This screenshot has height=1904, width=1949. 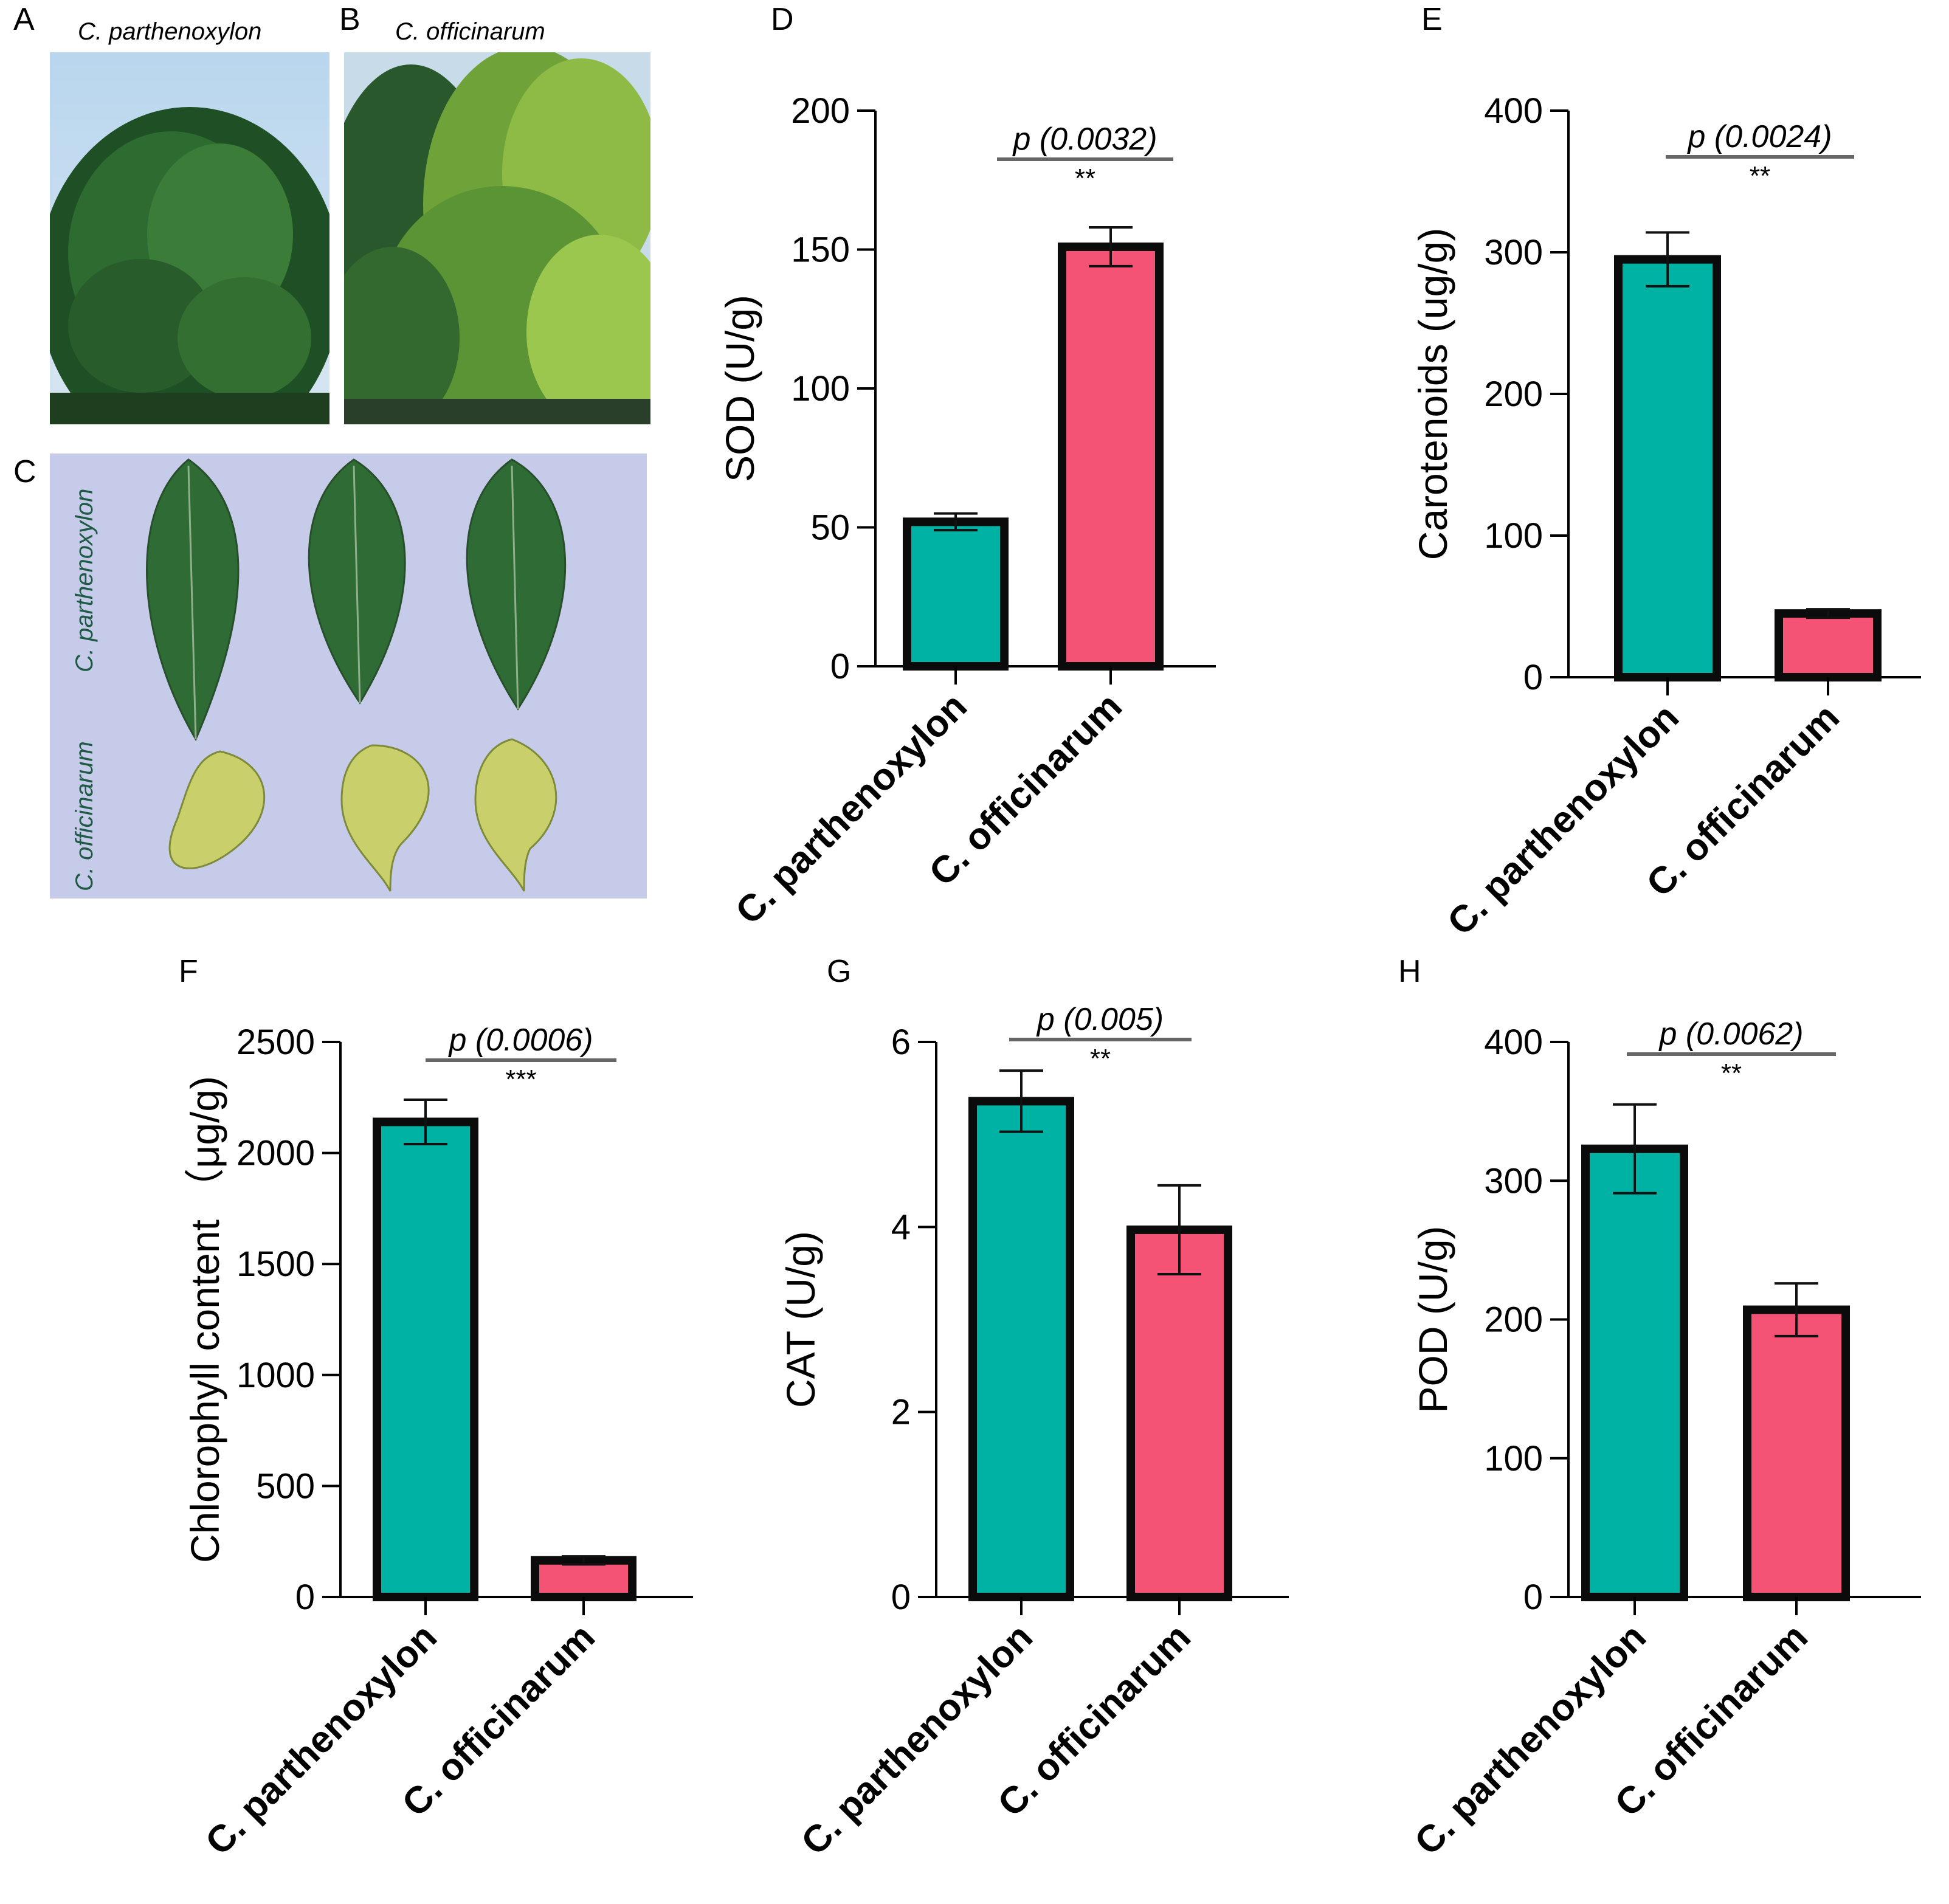 I want to click on y-axis-label: Carotenoids (ug/g), so click(x=1432, y=394).